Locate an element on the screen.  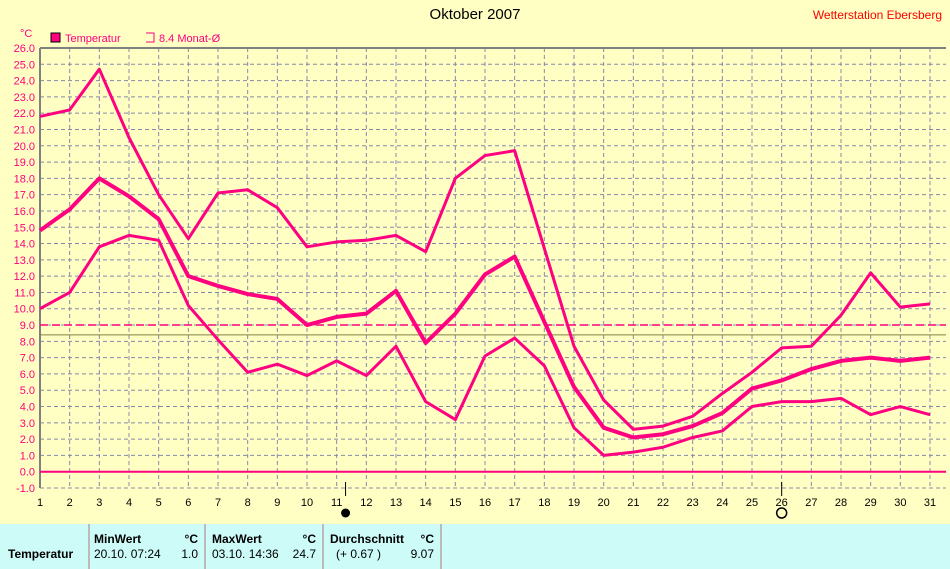
x-tick-label: 10 is located at coordinates (307, 503).